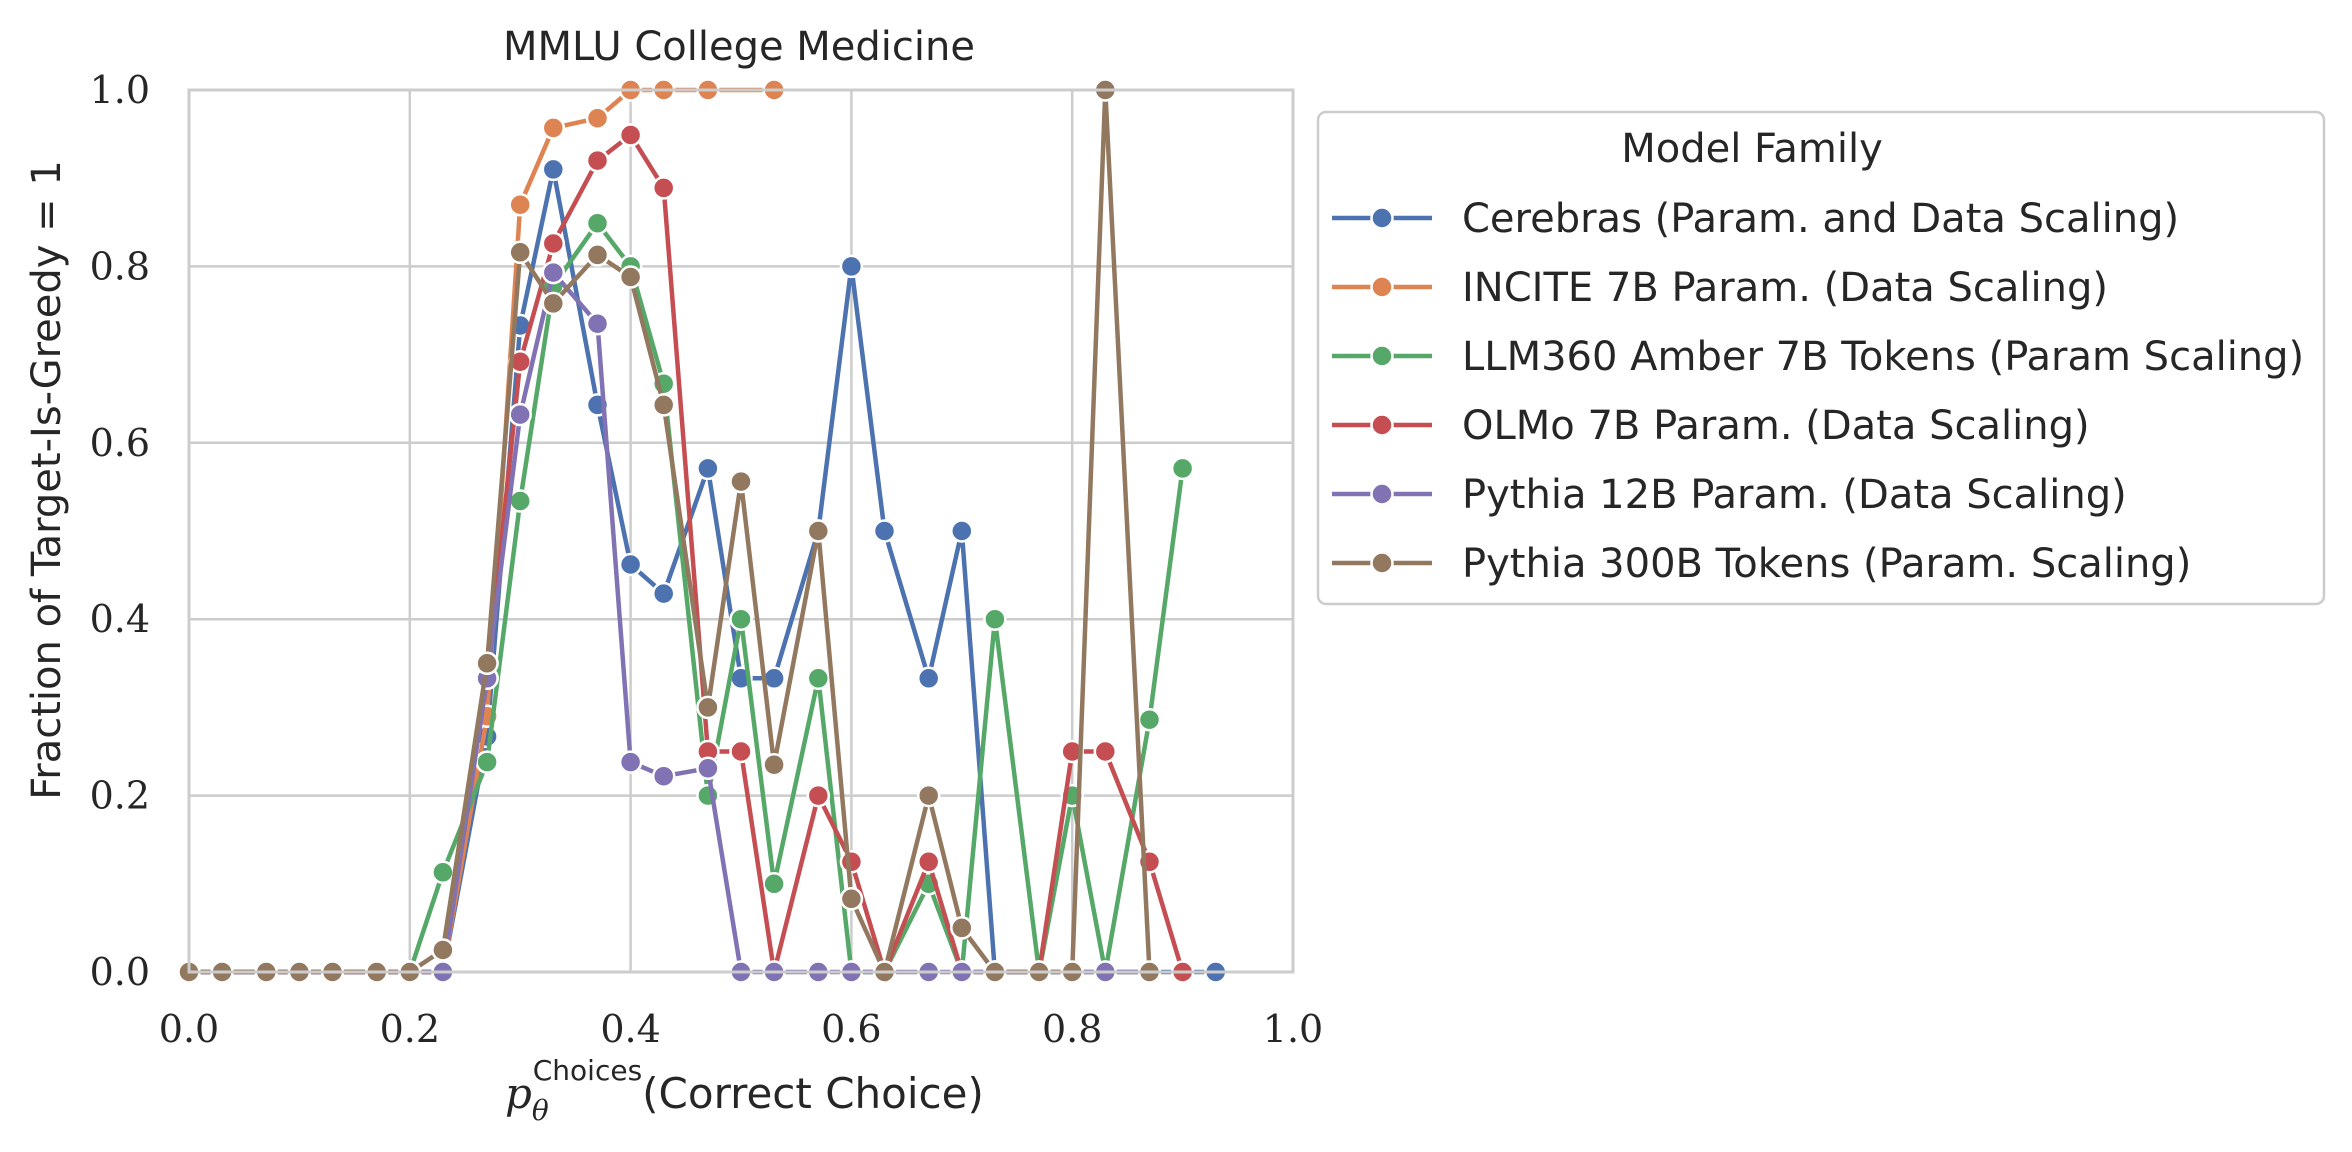 The width and height of the screenshot is (2352, 1152). What do you see at coordinates (120, 266) in the screenshot?
I see `y-tick-label: 0.8` at bounding box center [120, 266].